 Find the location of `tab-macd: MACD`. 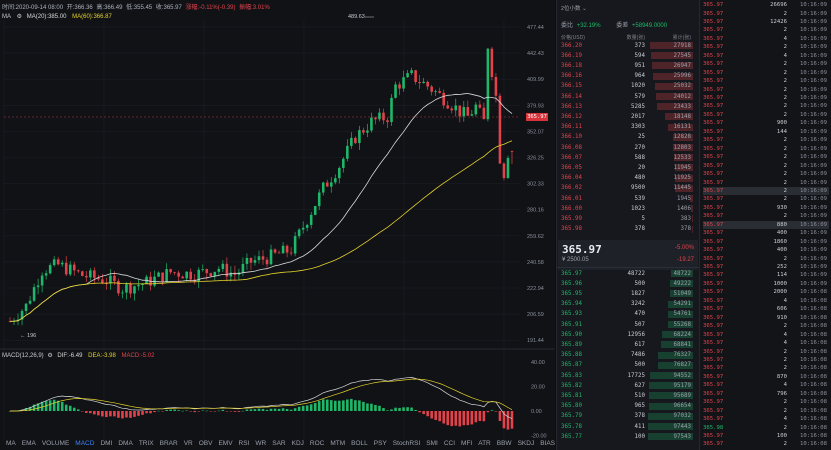

tab-macd: MACD is located at coordinates (85, 443).